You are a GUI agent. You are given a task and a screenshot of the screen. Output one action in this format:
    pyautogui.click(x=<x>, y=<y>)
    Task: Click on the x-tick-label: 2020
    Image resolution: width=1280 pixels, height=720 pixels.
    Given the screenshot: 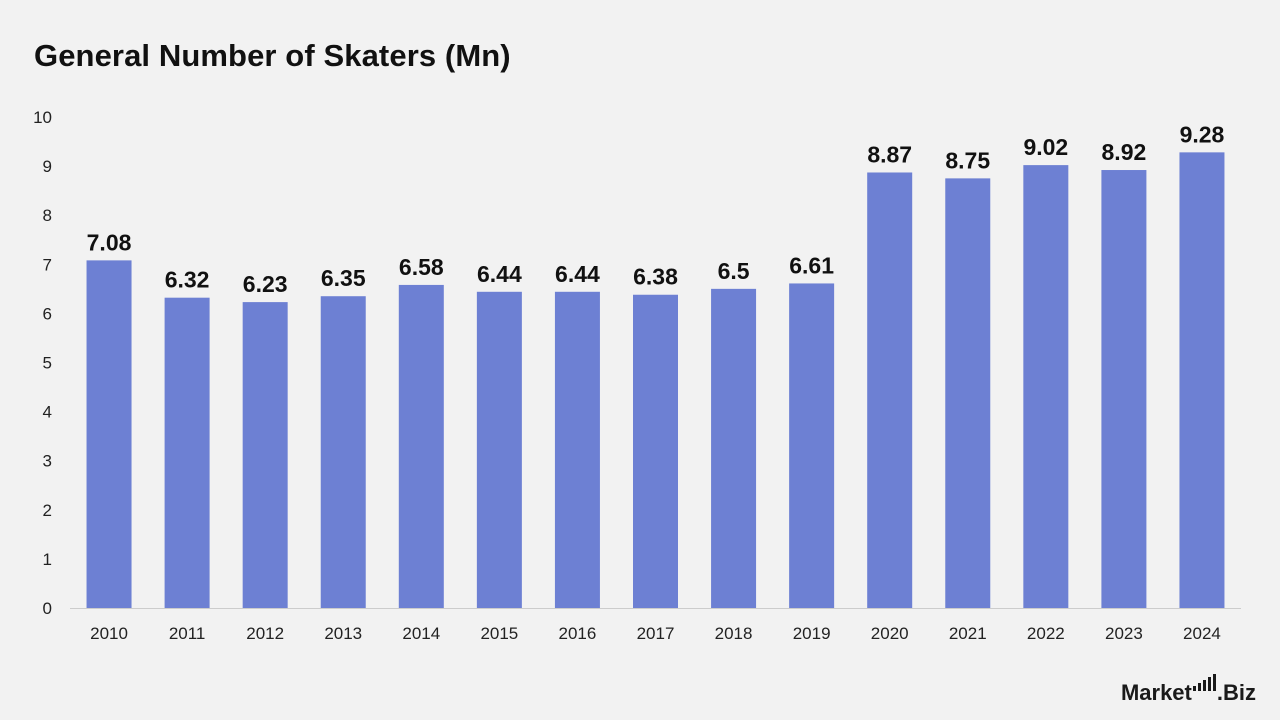 What is the action you would take?
    pyautogui.click(x=890, y=633)
    